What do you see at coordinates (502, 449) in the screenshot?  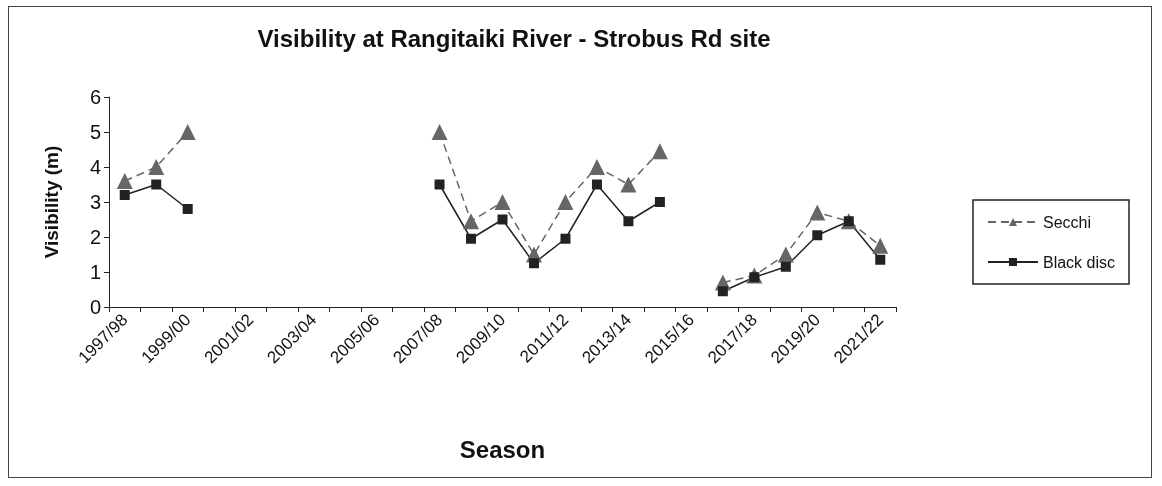 I see `x-axis-title: Season` at bounding box center [502, 449].